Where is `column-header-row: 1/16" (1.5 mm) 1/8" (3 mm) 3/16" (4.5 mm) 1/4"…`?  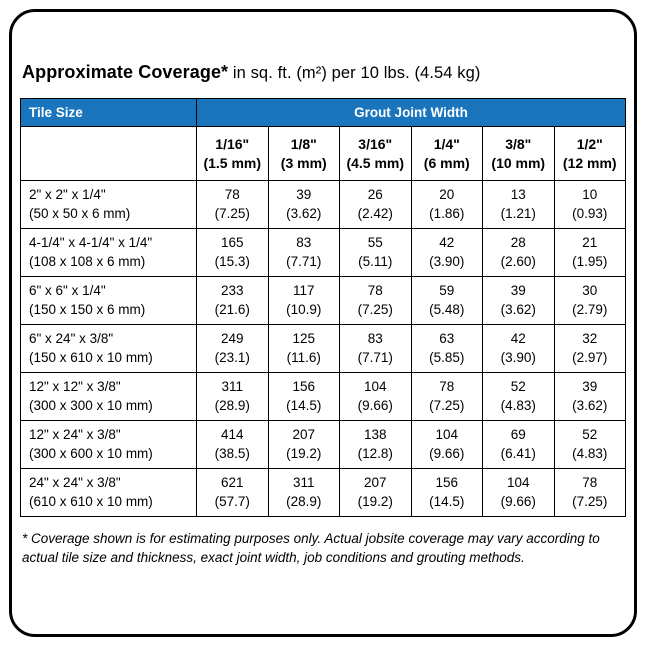
column-header-row: 1/16" (1.5 mm) 1/8" (3 mm) 3/16" (4.5 mm) 1/4"… is located at coordinates (323, 153).